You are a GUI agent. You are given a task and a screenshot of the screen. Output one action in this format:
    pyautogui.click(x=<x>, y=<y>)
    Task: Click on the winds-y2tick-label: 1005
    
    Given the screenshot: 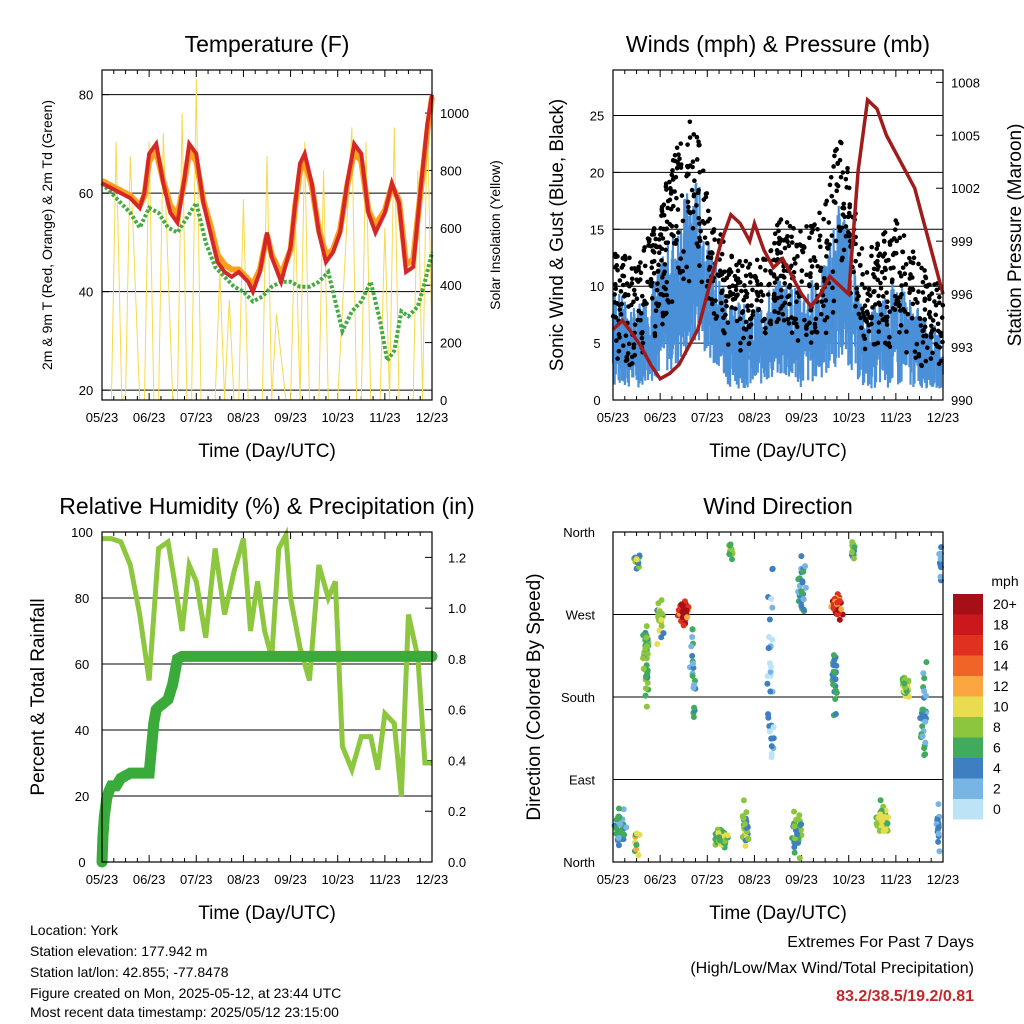 What is the action you would take?
    pyautogui.click(x=965, y=135)
    